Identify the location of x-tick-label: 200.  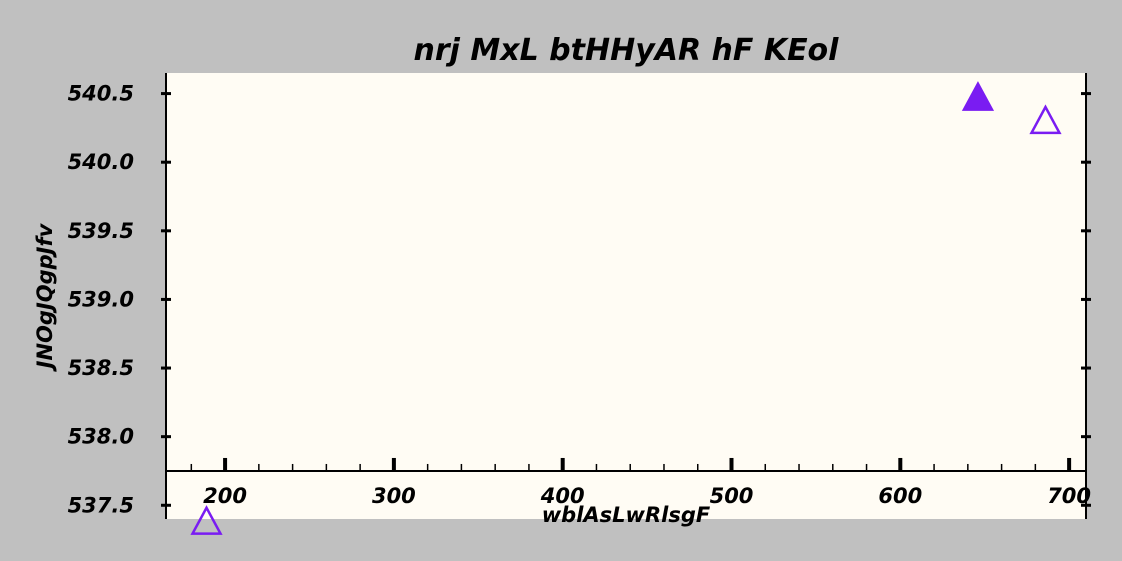
(225, 496).